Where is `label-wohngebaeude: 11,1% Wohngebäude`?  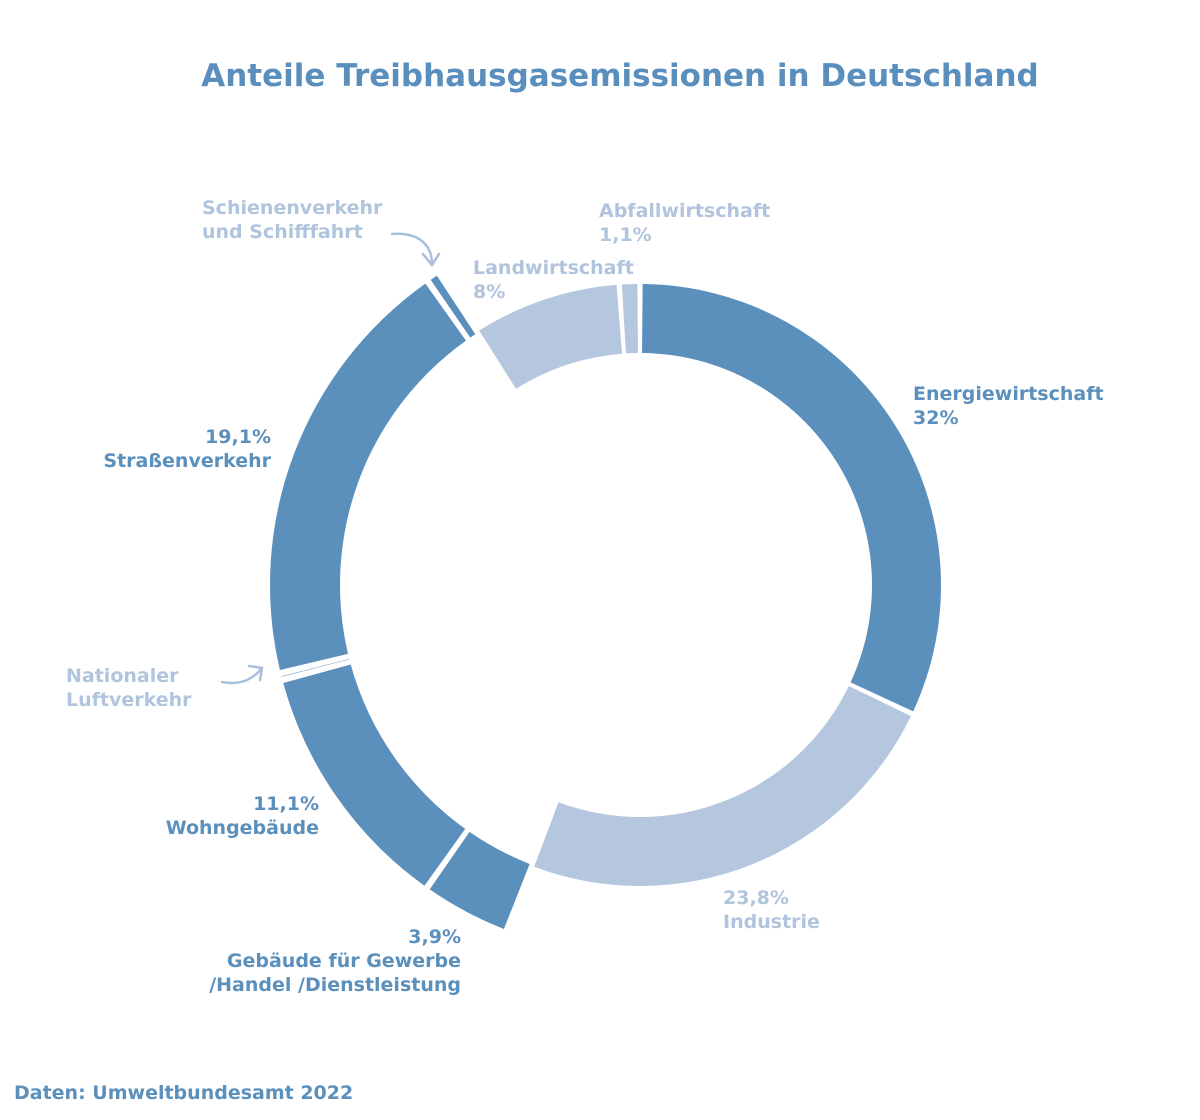 label-wohngebaeude: 11,1% Wohngebäude is located at coordinates (242, 816).